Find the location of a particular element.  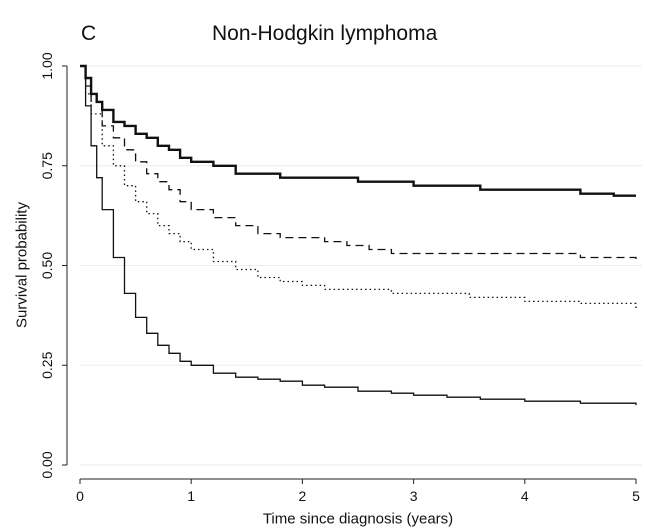

y-tick-label: 0.75 is located at coordinates (47, 165).